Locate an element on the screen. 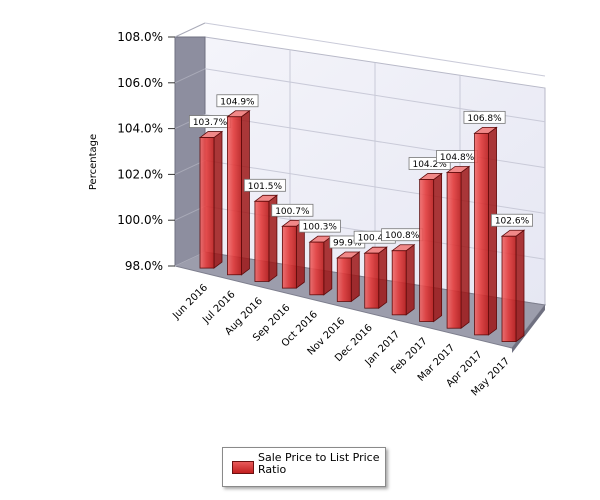 The width and height of the screenshot is (600, 500). data-label-1: 104.9% is located at coordinates (237, 102).